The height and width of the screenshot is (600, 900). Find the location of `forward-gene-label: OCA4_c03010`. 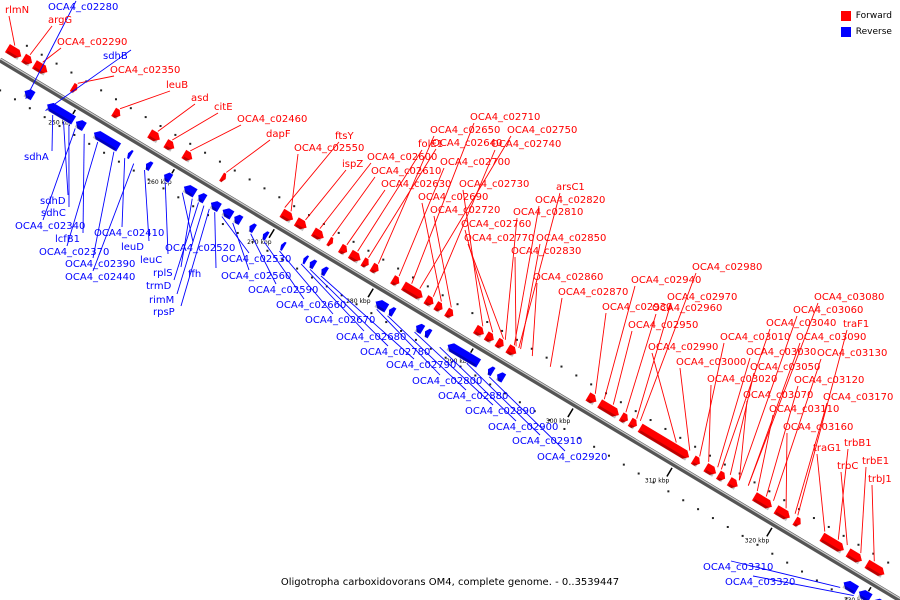

forward-gene-label: OCA4_c03010 is located at coordinates (755, 337).